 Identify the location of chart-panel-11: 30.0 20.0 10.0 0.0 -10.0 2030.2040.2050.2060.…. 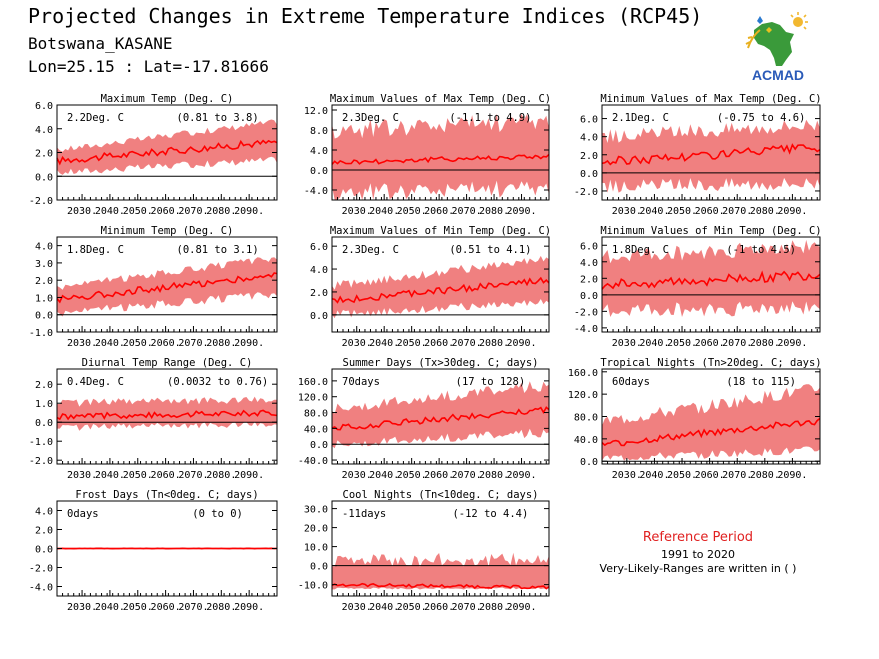
(424, 551).